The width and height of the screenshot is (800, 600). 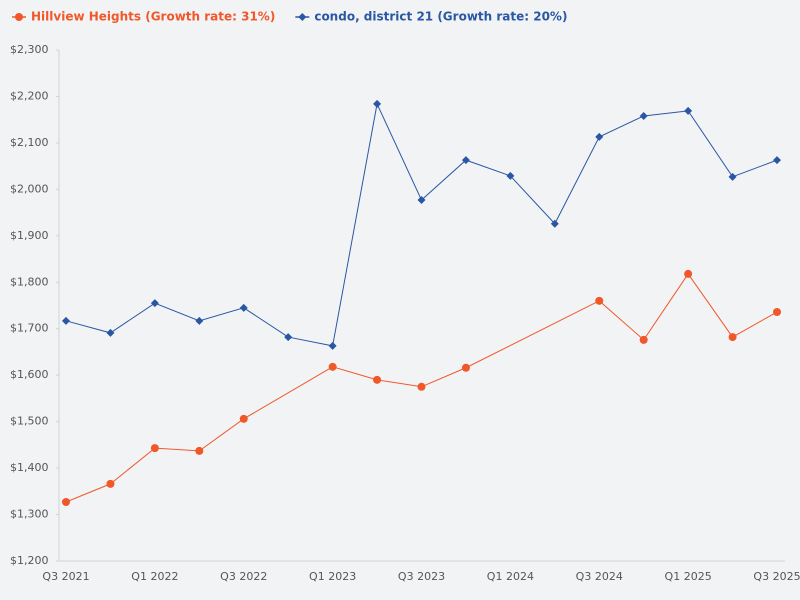 I want to click on x-tick-label: Q3 2021, so click(x=65, y=576).